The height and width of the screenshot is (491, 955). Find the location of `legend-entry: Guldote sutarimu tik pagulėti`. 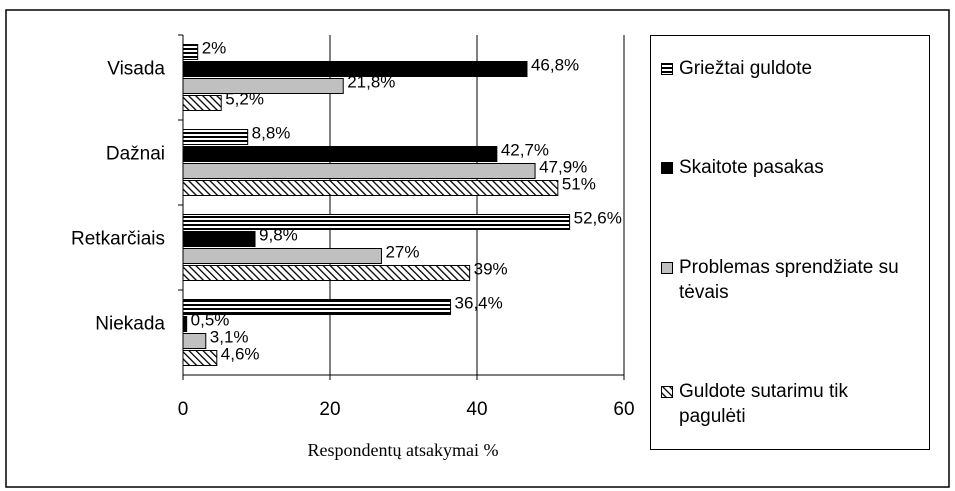

legend-entry: Guldote sutarimu tik pagulėti is located at coordinates (790, 404).